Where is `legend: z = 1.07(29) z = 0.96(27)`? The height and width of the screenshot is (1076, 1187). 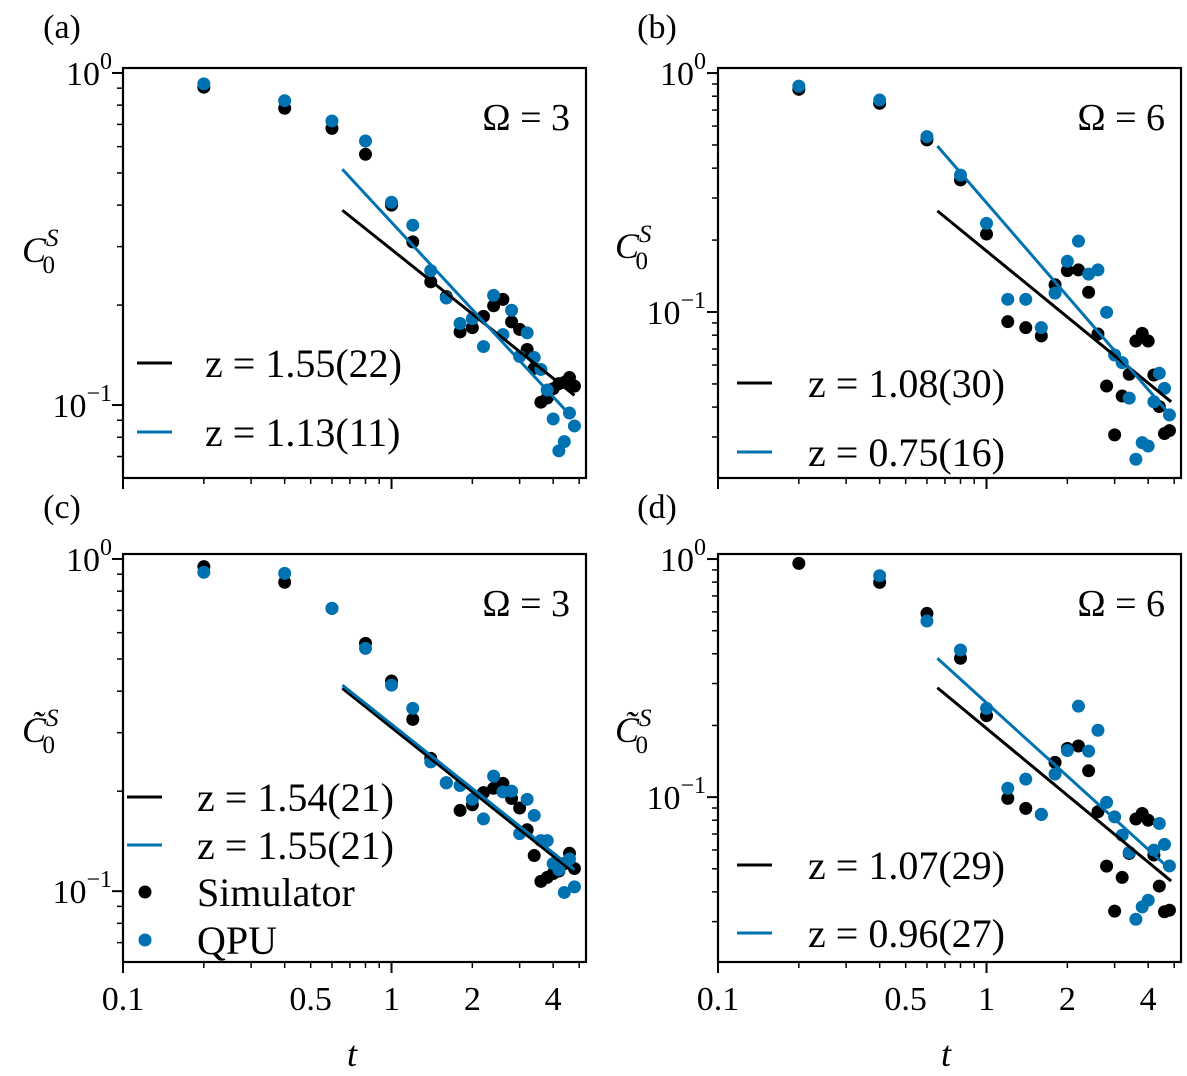 legend: z = 1.07(29) z = 0.96(27) is located at coordinates (871, 899).